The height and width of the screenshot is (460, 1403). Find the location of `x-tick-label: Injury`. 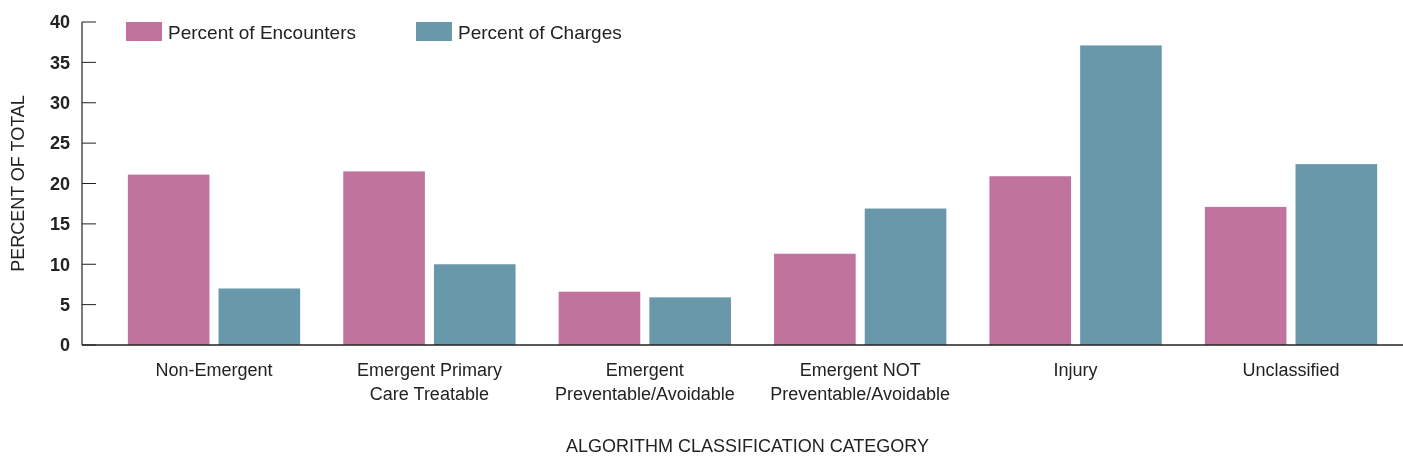

x-tick-label: Injury is located at coordinates (1075, 370).